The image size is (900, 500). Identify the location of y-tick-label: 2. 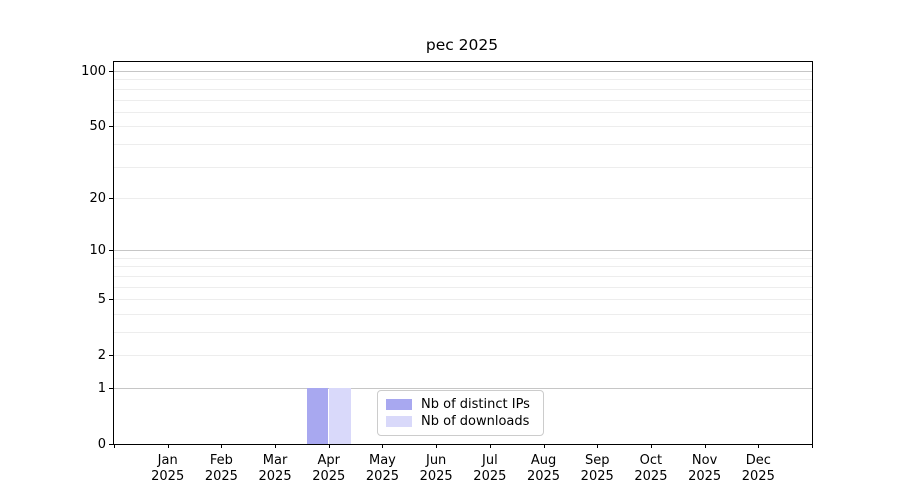
(101, 356).